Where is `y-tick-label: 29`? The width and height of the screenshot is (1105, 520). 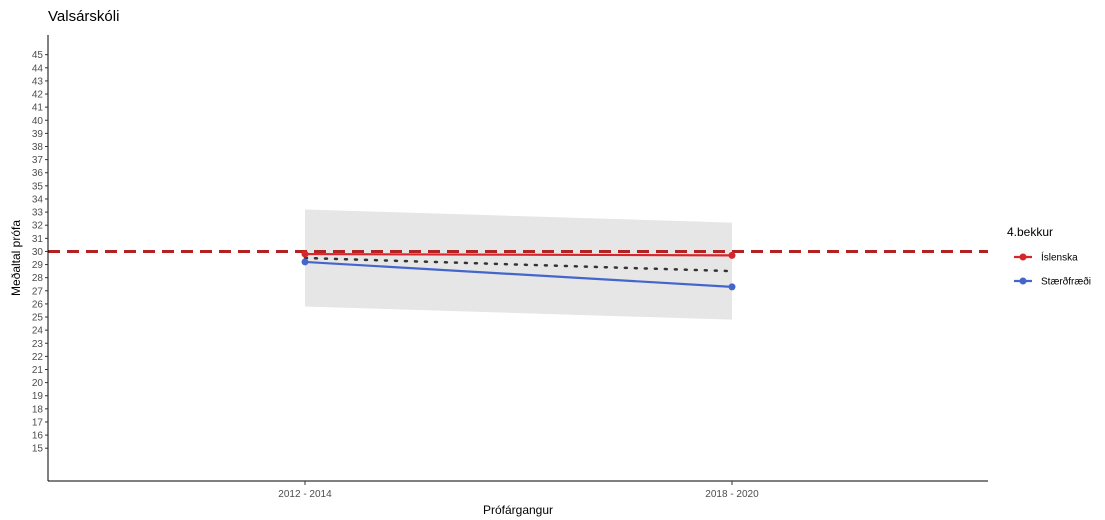
y-tick-label: 29 is located at coordinates (38, 265).